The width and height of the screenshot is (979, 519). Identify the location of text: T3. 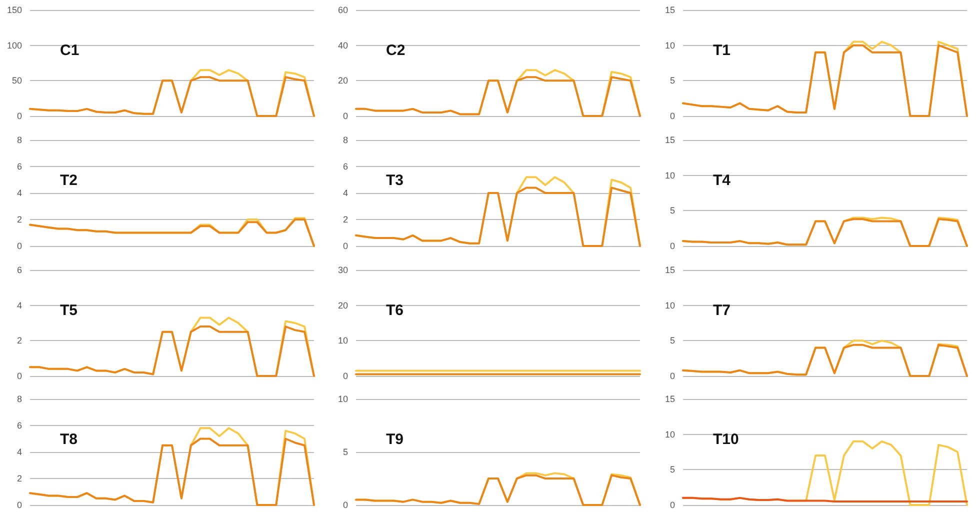
(395, 180).